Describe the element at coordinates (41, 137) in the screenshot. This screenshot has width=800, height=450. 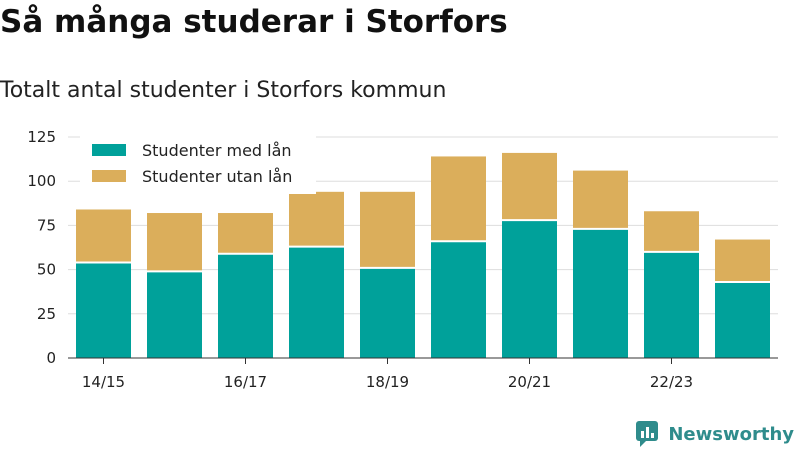
I see `y-tick-label: 125` at that location.